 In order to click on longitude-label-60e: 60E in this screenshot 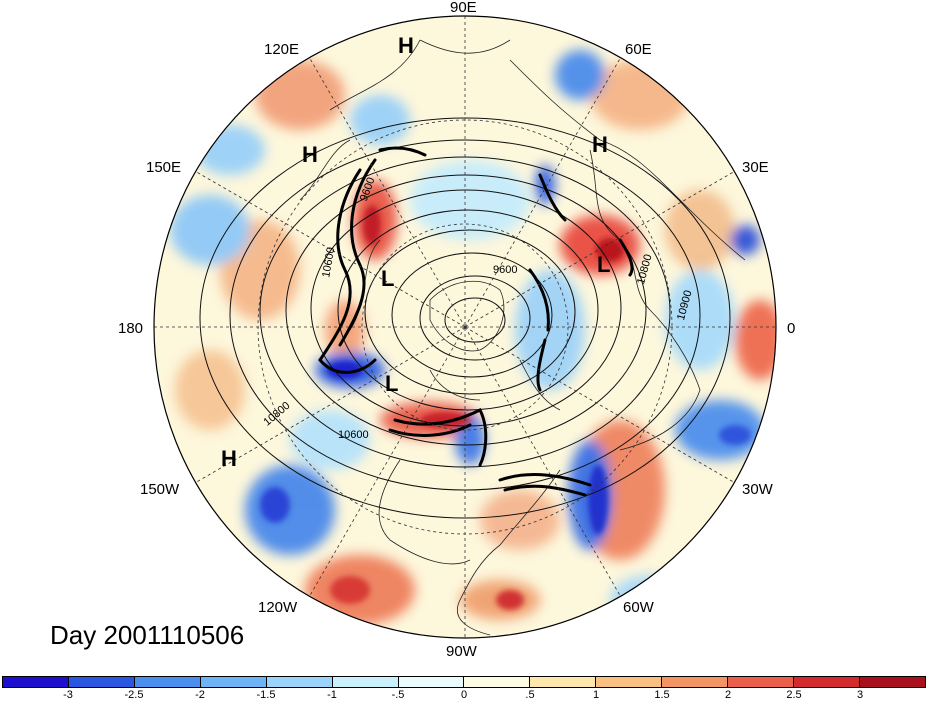, I will do `click(638, 49)`.